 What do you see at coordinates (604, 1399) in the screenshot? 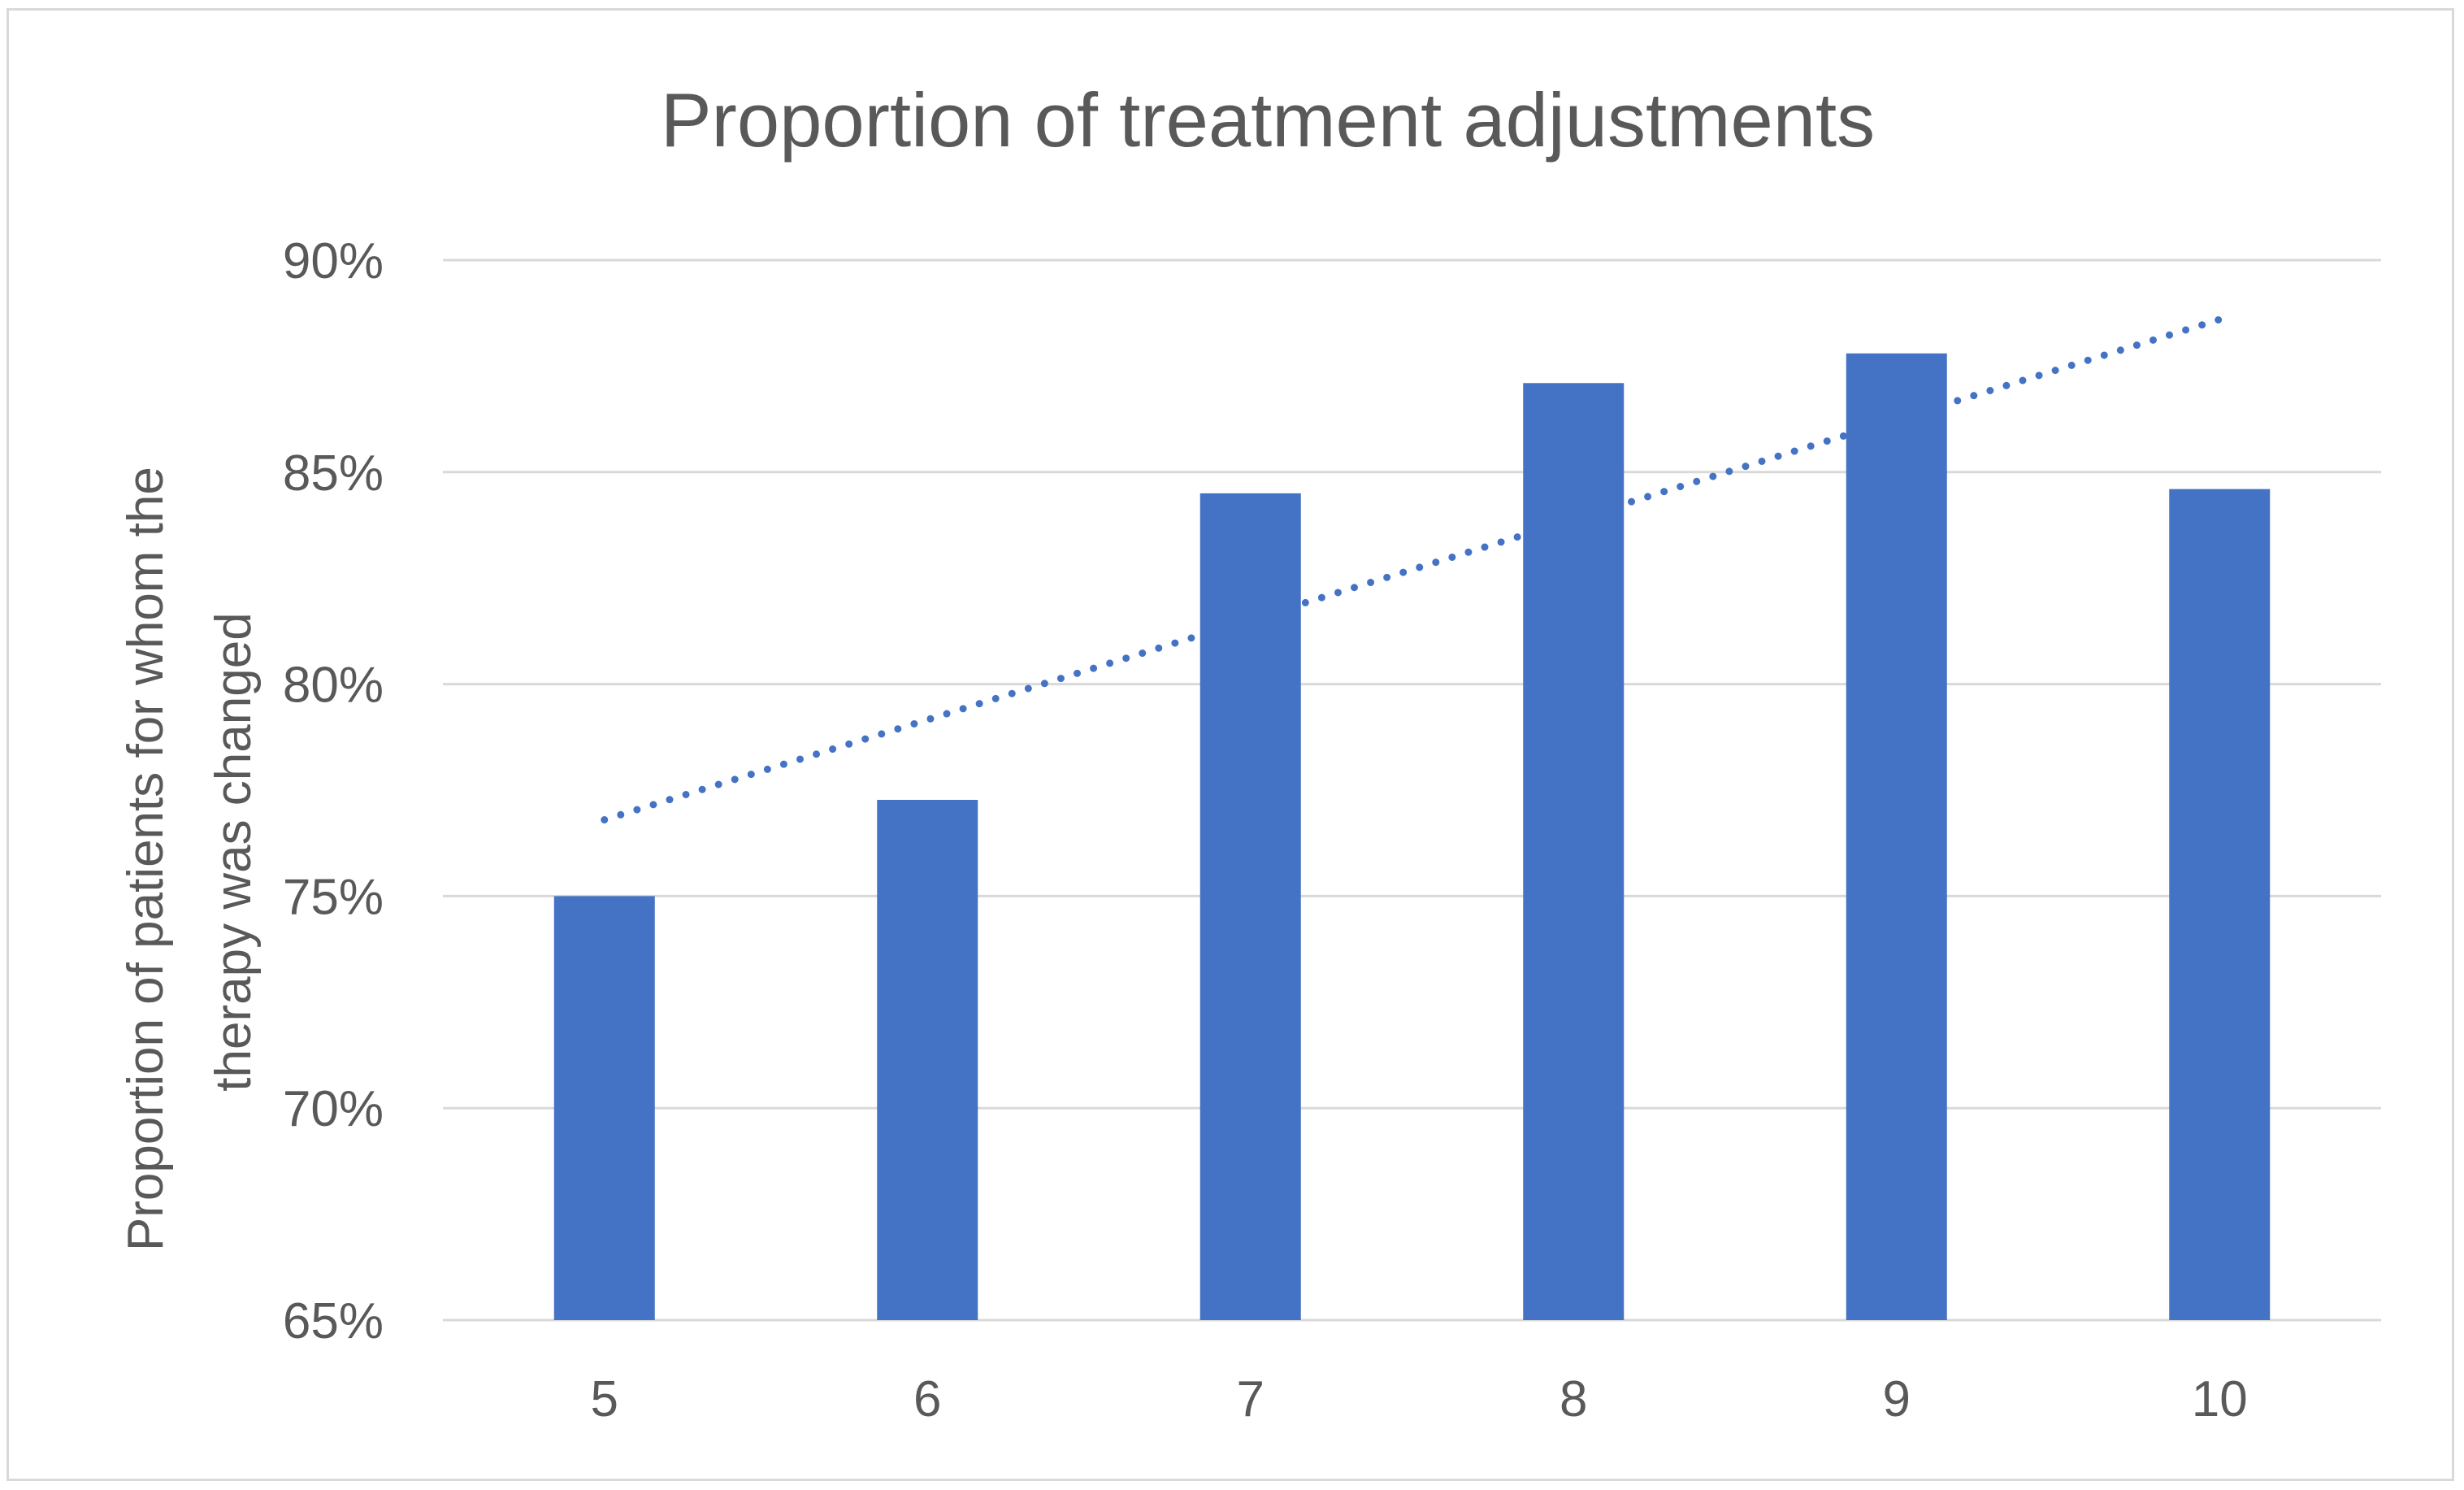
I see `x-tick-label: 5` at bounding box center [604, 1399].